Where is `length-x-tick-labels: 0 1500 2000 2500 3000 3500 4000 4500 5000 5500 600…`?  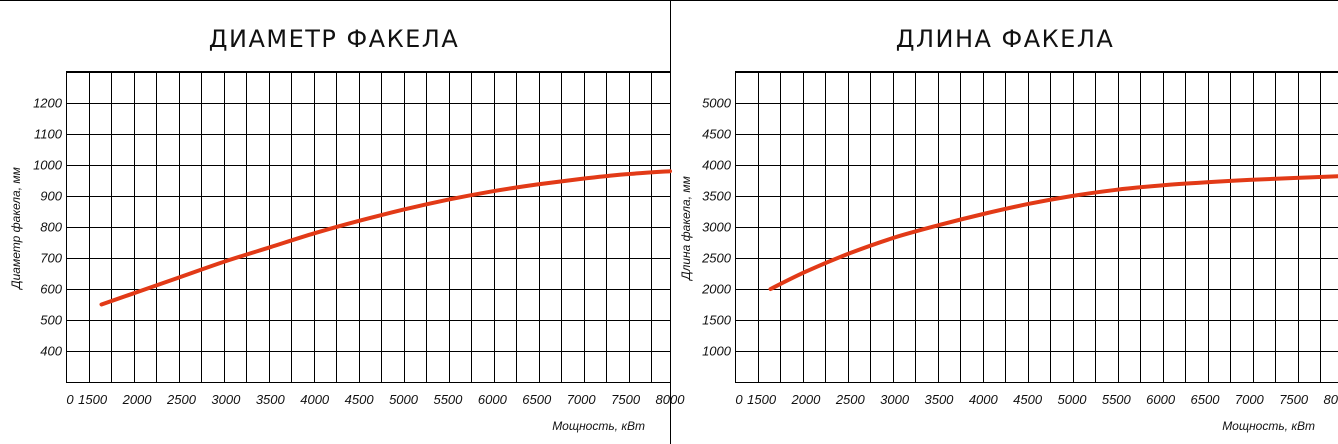
length-x-tick-labels: 0 1500 2000 2500 3000 3500 4000 4500 5000 5500 600… is located at coordinates (1036, 399).